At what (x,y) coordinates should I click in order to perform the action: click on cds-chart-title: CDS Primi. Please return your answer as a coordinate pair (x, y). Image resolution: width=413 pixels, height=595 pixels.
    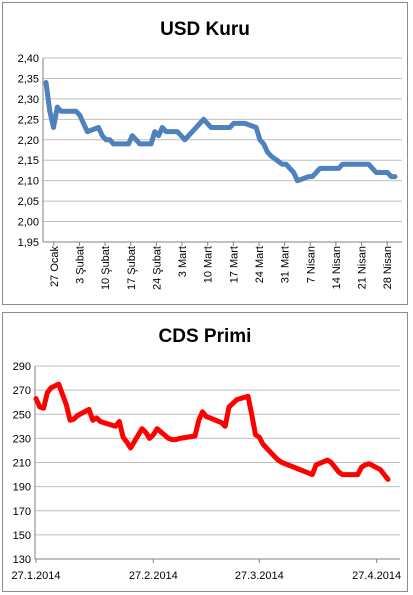
    Looking at the image, I should click on (205, 336).